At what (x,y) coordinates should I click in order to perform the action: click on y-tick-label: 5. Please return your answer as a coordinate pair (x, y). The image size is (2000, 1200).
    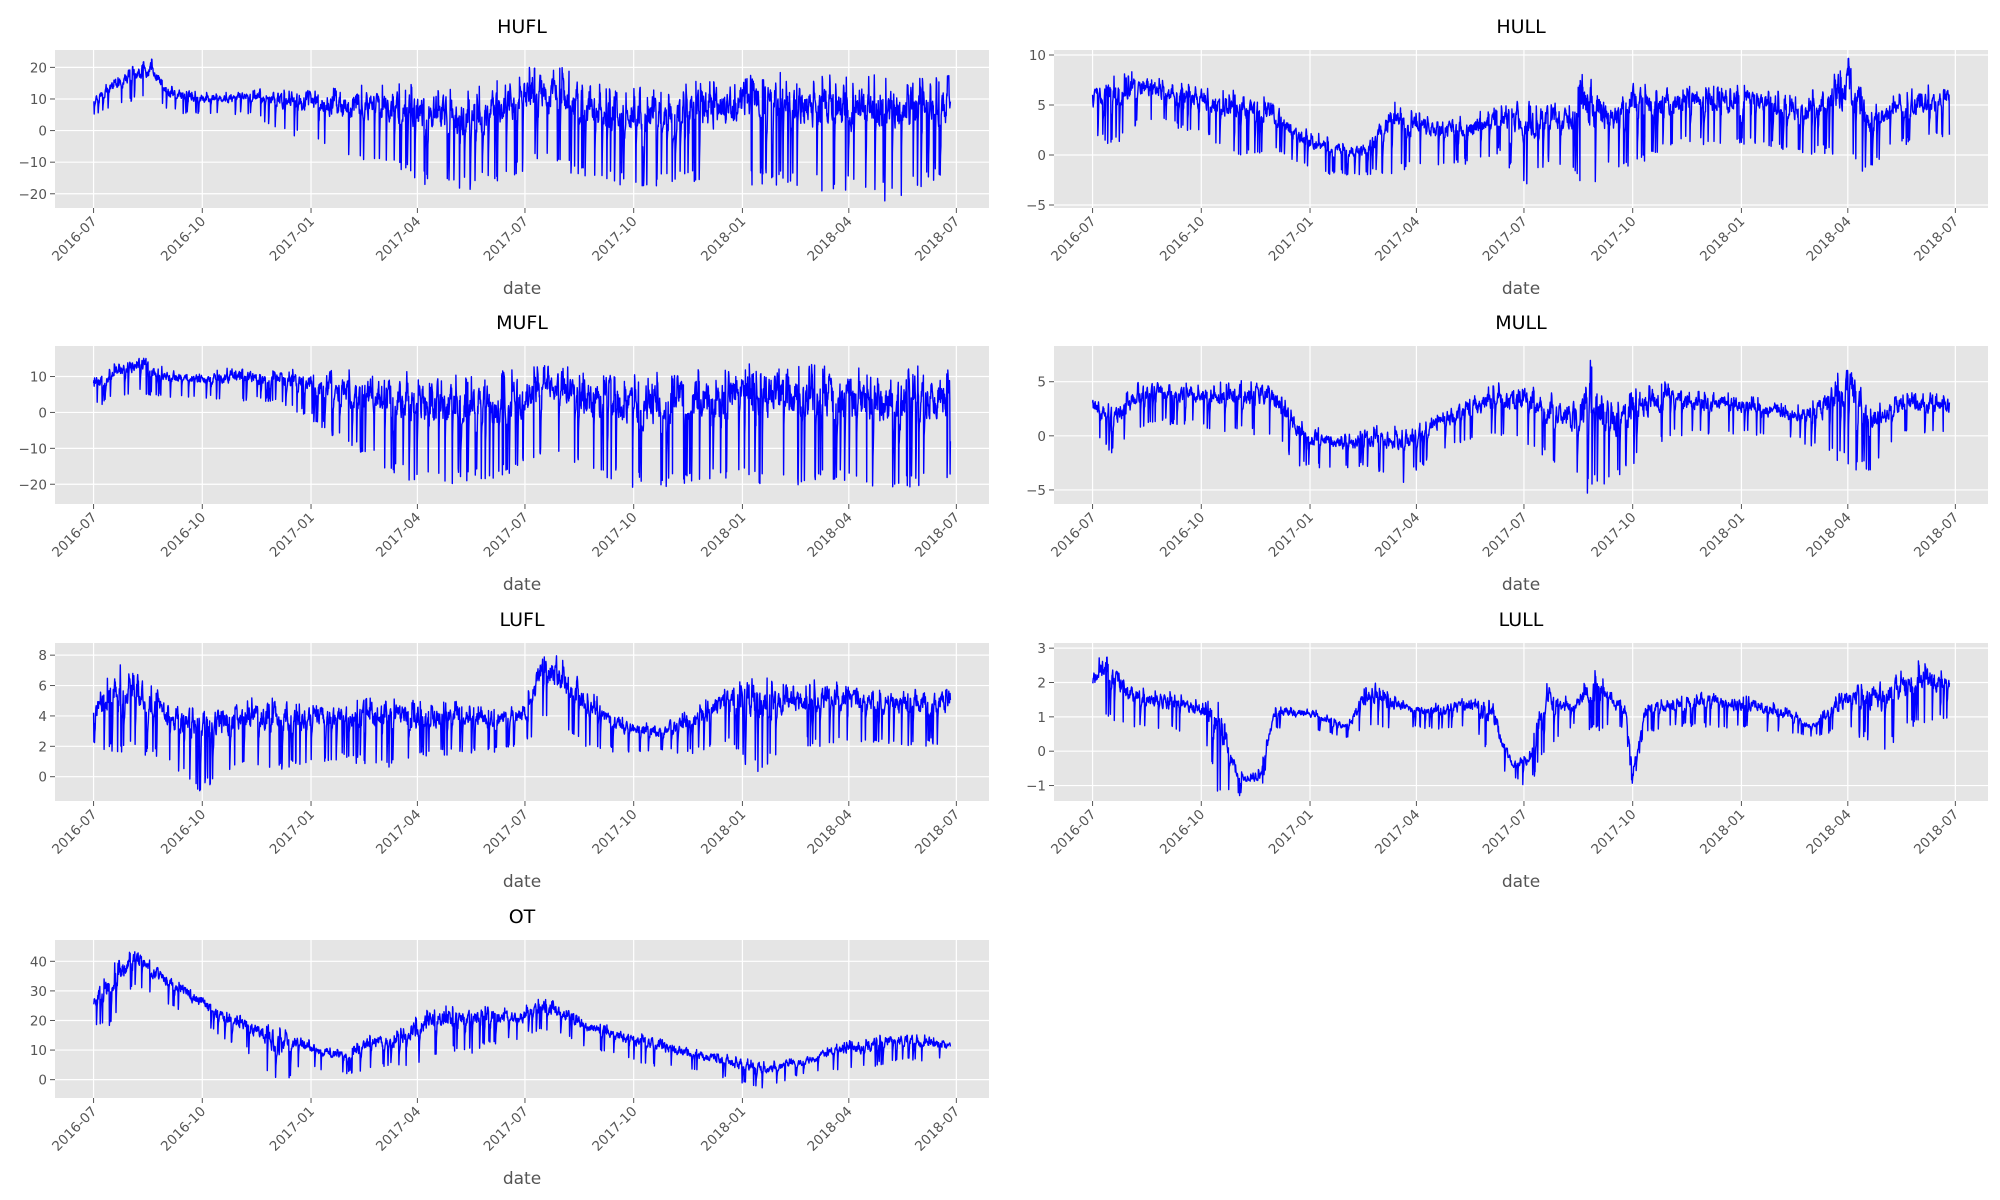
    Looking at the image, I should click on (1041, 383).